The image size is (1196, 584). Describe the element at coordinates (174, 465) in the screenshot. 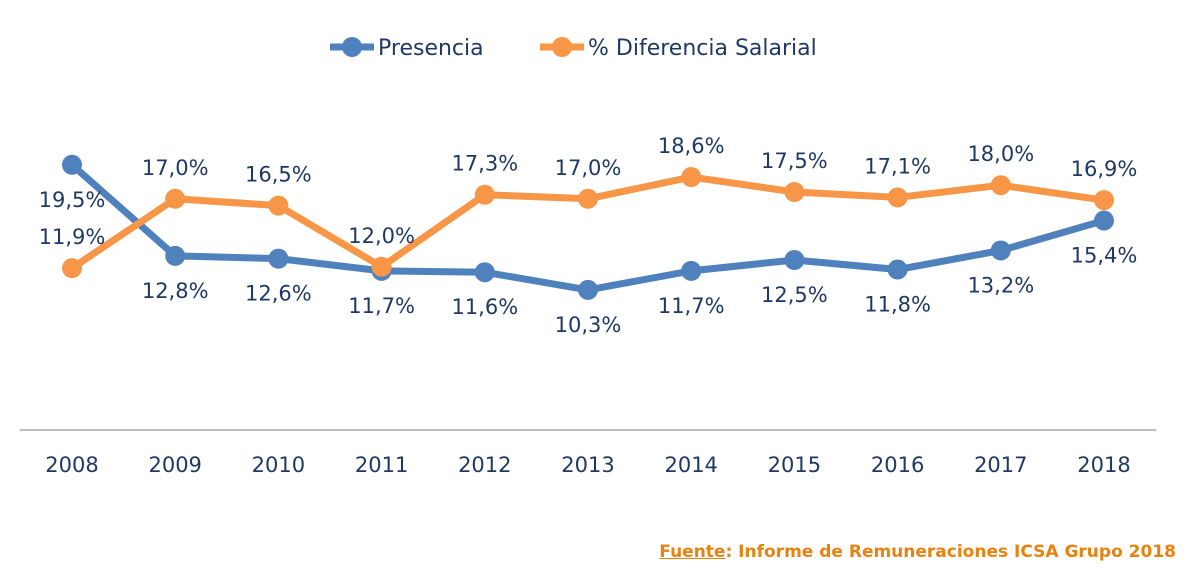

I see `x-tick-label: 2009` at that location.